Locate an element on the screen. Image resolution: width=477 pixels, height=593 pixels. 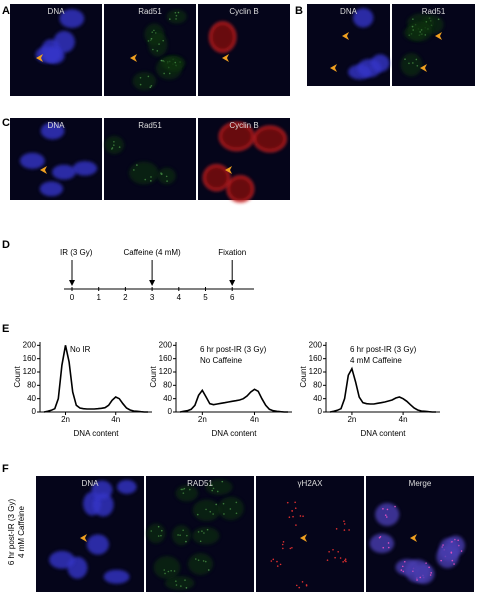
side-label: 6 hr post-IR (3 Gy) is located at coordinates (11, 532).